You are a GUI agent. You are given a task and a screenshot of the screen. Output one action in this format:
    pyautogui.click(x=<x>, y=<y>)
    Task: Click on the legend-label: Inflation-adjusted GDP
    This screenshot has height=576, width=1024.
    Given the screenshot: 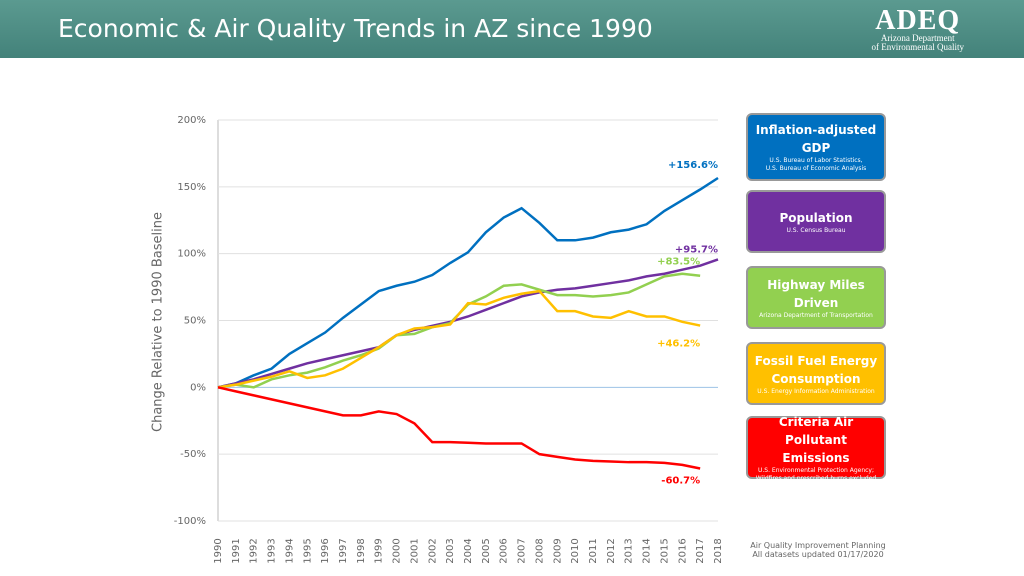 What is the action you would take?
    pyautogui.click(x=816, y=139)
    